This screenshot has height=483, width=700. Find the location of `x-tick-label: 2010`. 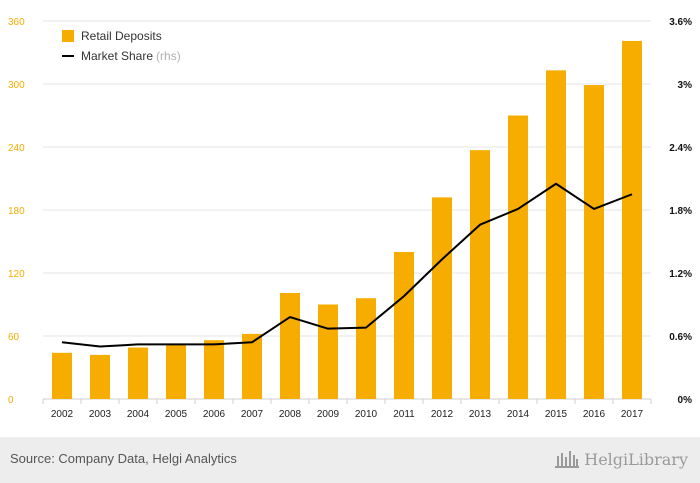

x-tick-label: 2010 is located at coordinates (366, 414).